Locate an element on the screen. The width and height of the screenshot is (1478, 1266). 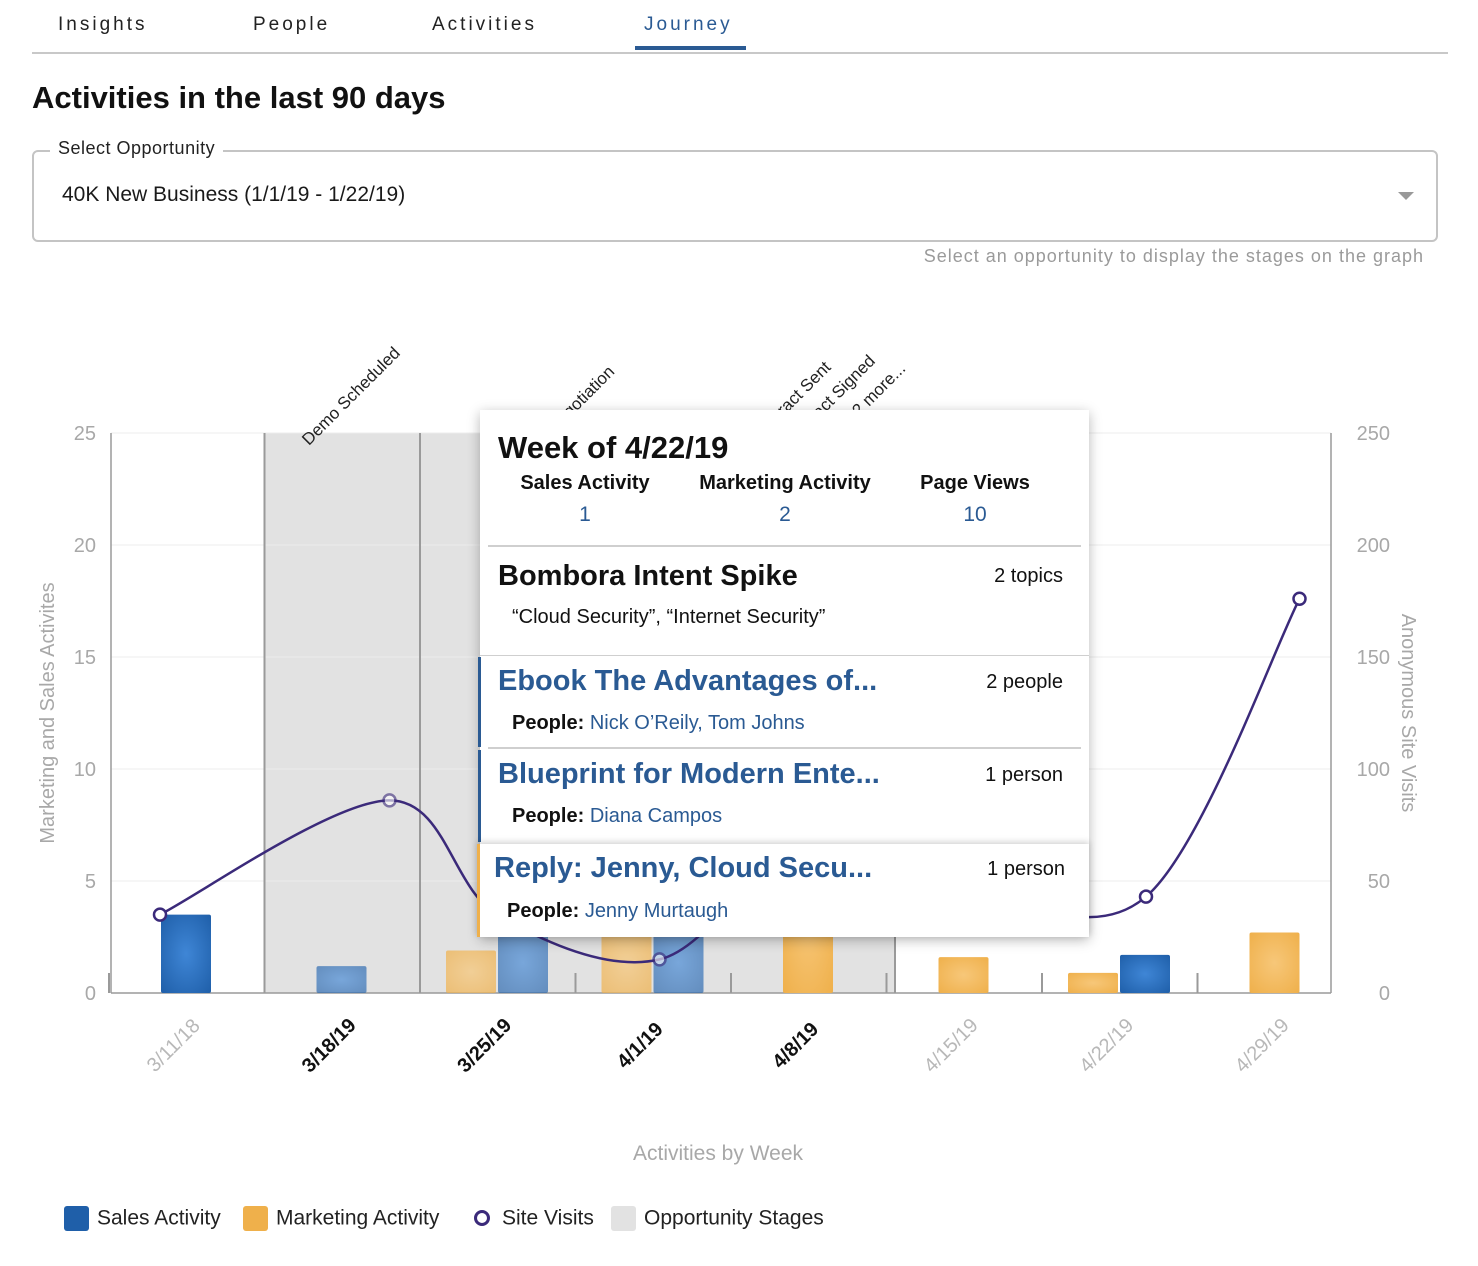
sales-swatch is located at coordinates (76, 1218).